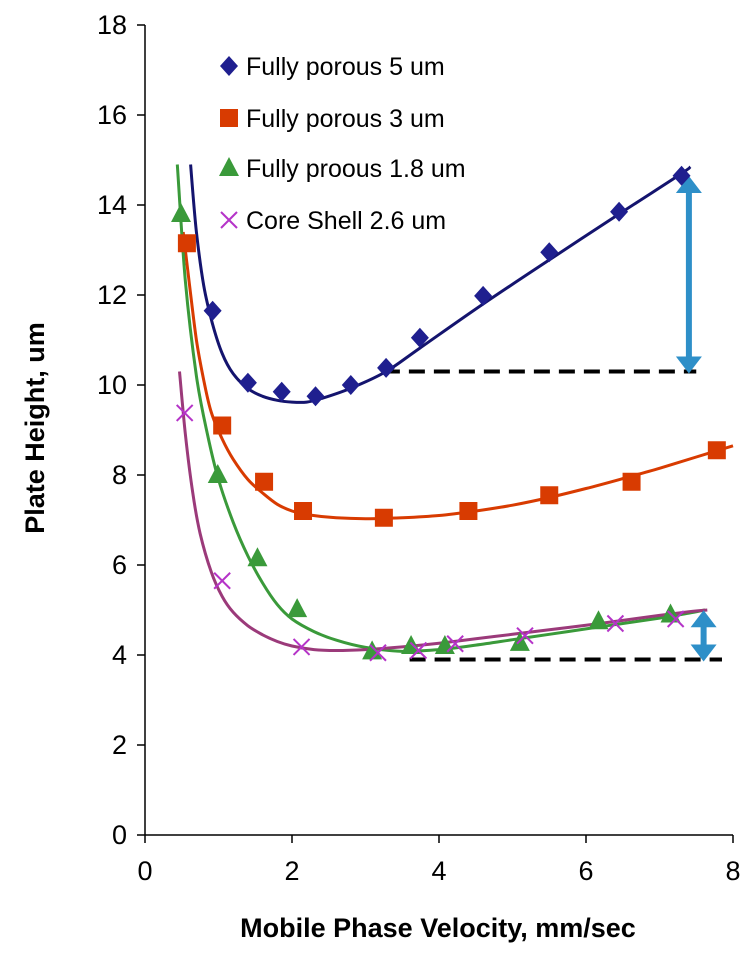 Image resolution: width=745 pixels, height=954 pixels. Describe the element at coordinates (112, 295) in the screenshot. I see `y-tick-label: 12` at that location.